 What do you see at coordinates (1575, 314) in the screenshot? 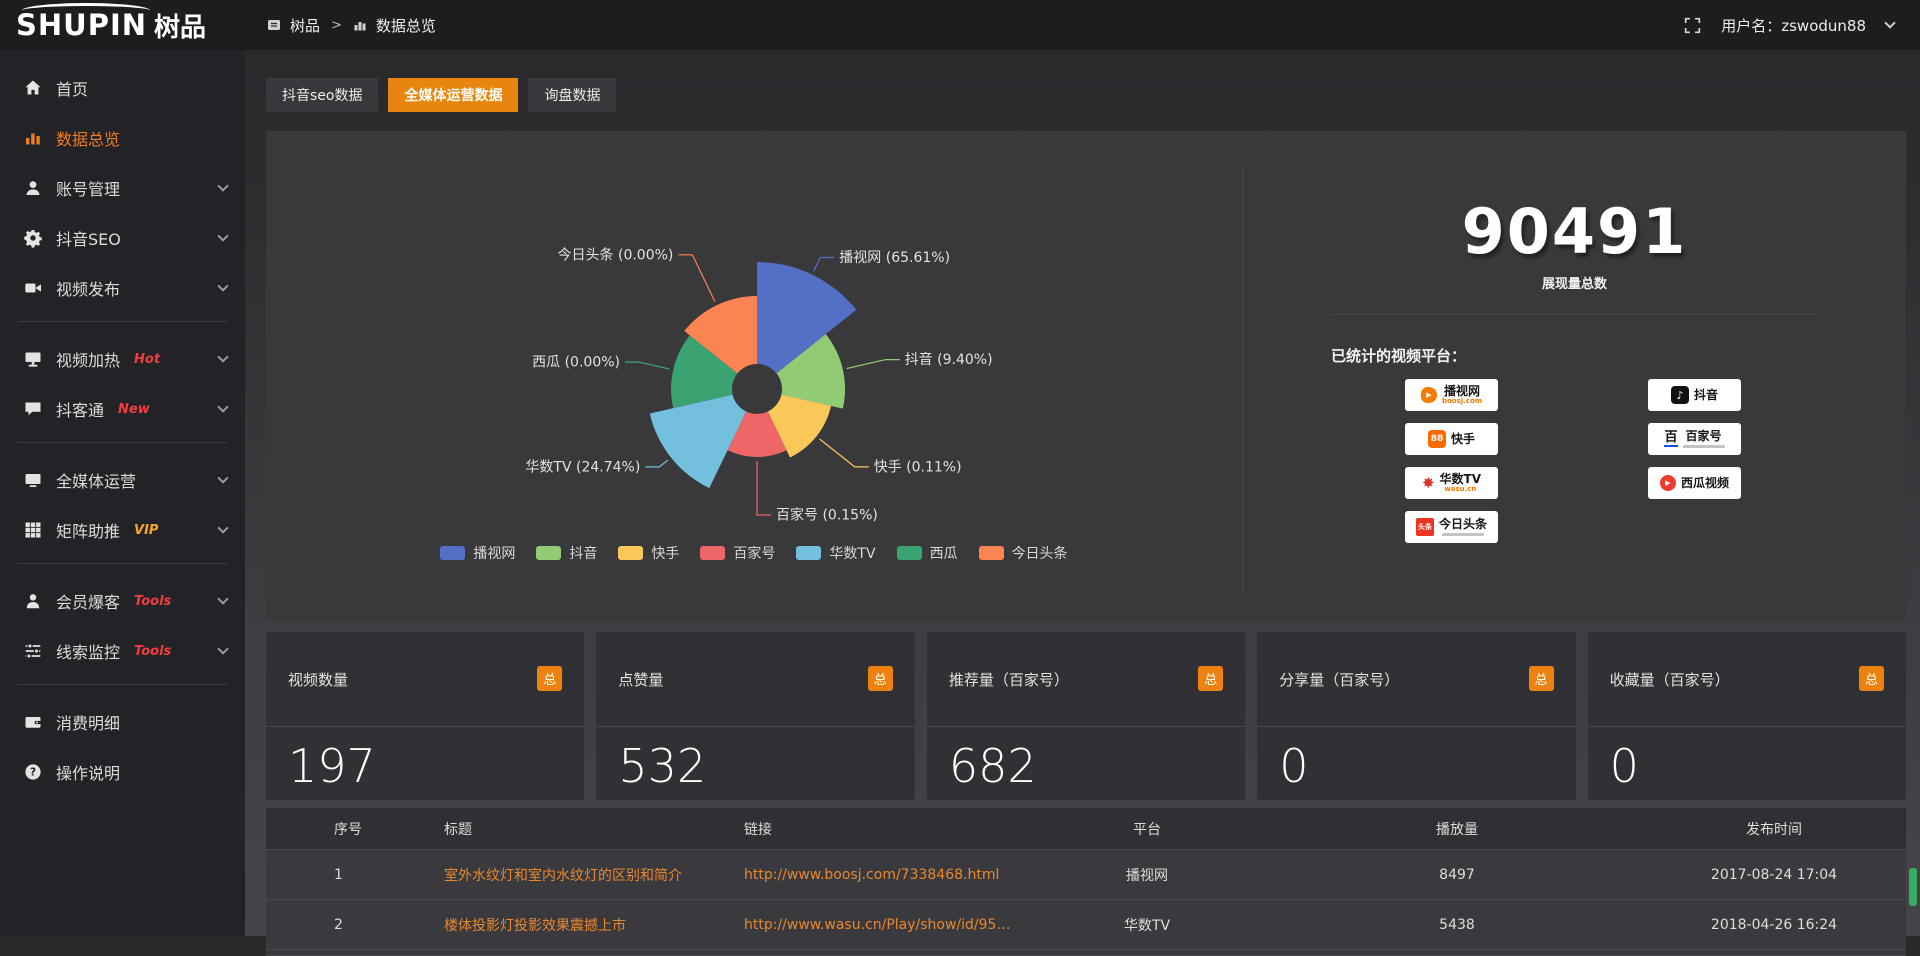
I see `summary-divider` at bounding box center [1575, 314].